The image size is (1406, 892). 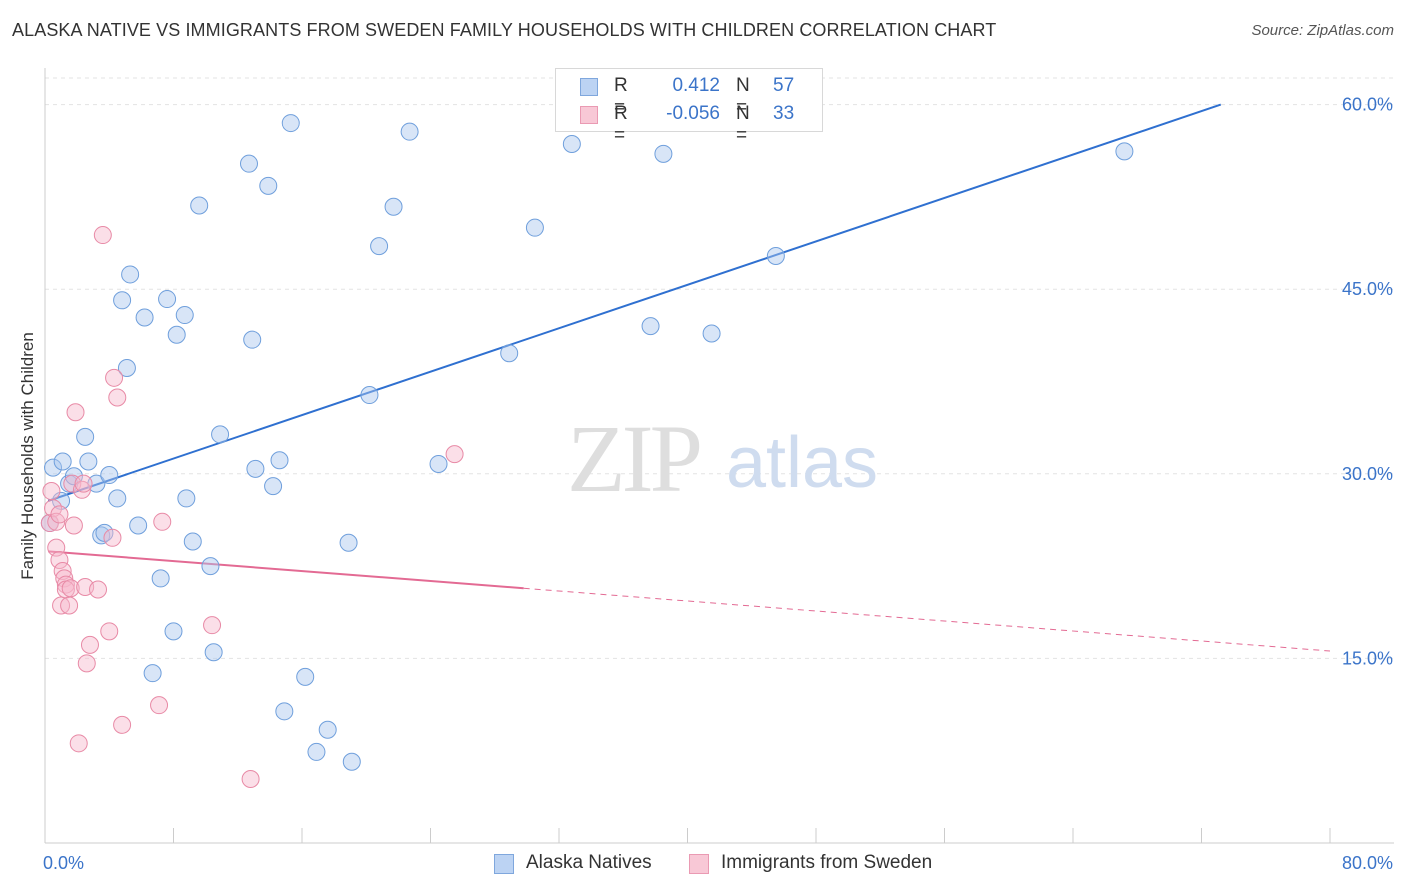 I want to click on r-value: 0.412, so click(x=696, y=85).